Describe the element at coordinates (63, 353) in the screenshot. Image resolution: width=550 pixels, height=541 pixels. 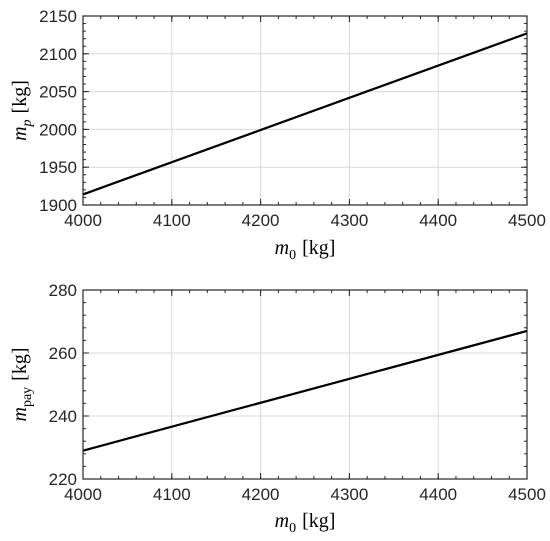
I see `y-tick-label: 260` at that location.